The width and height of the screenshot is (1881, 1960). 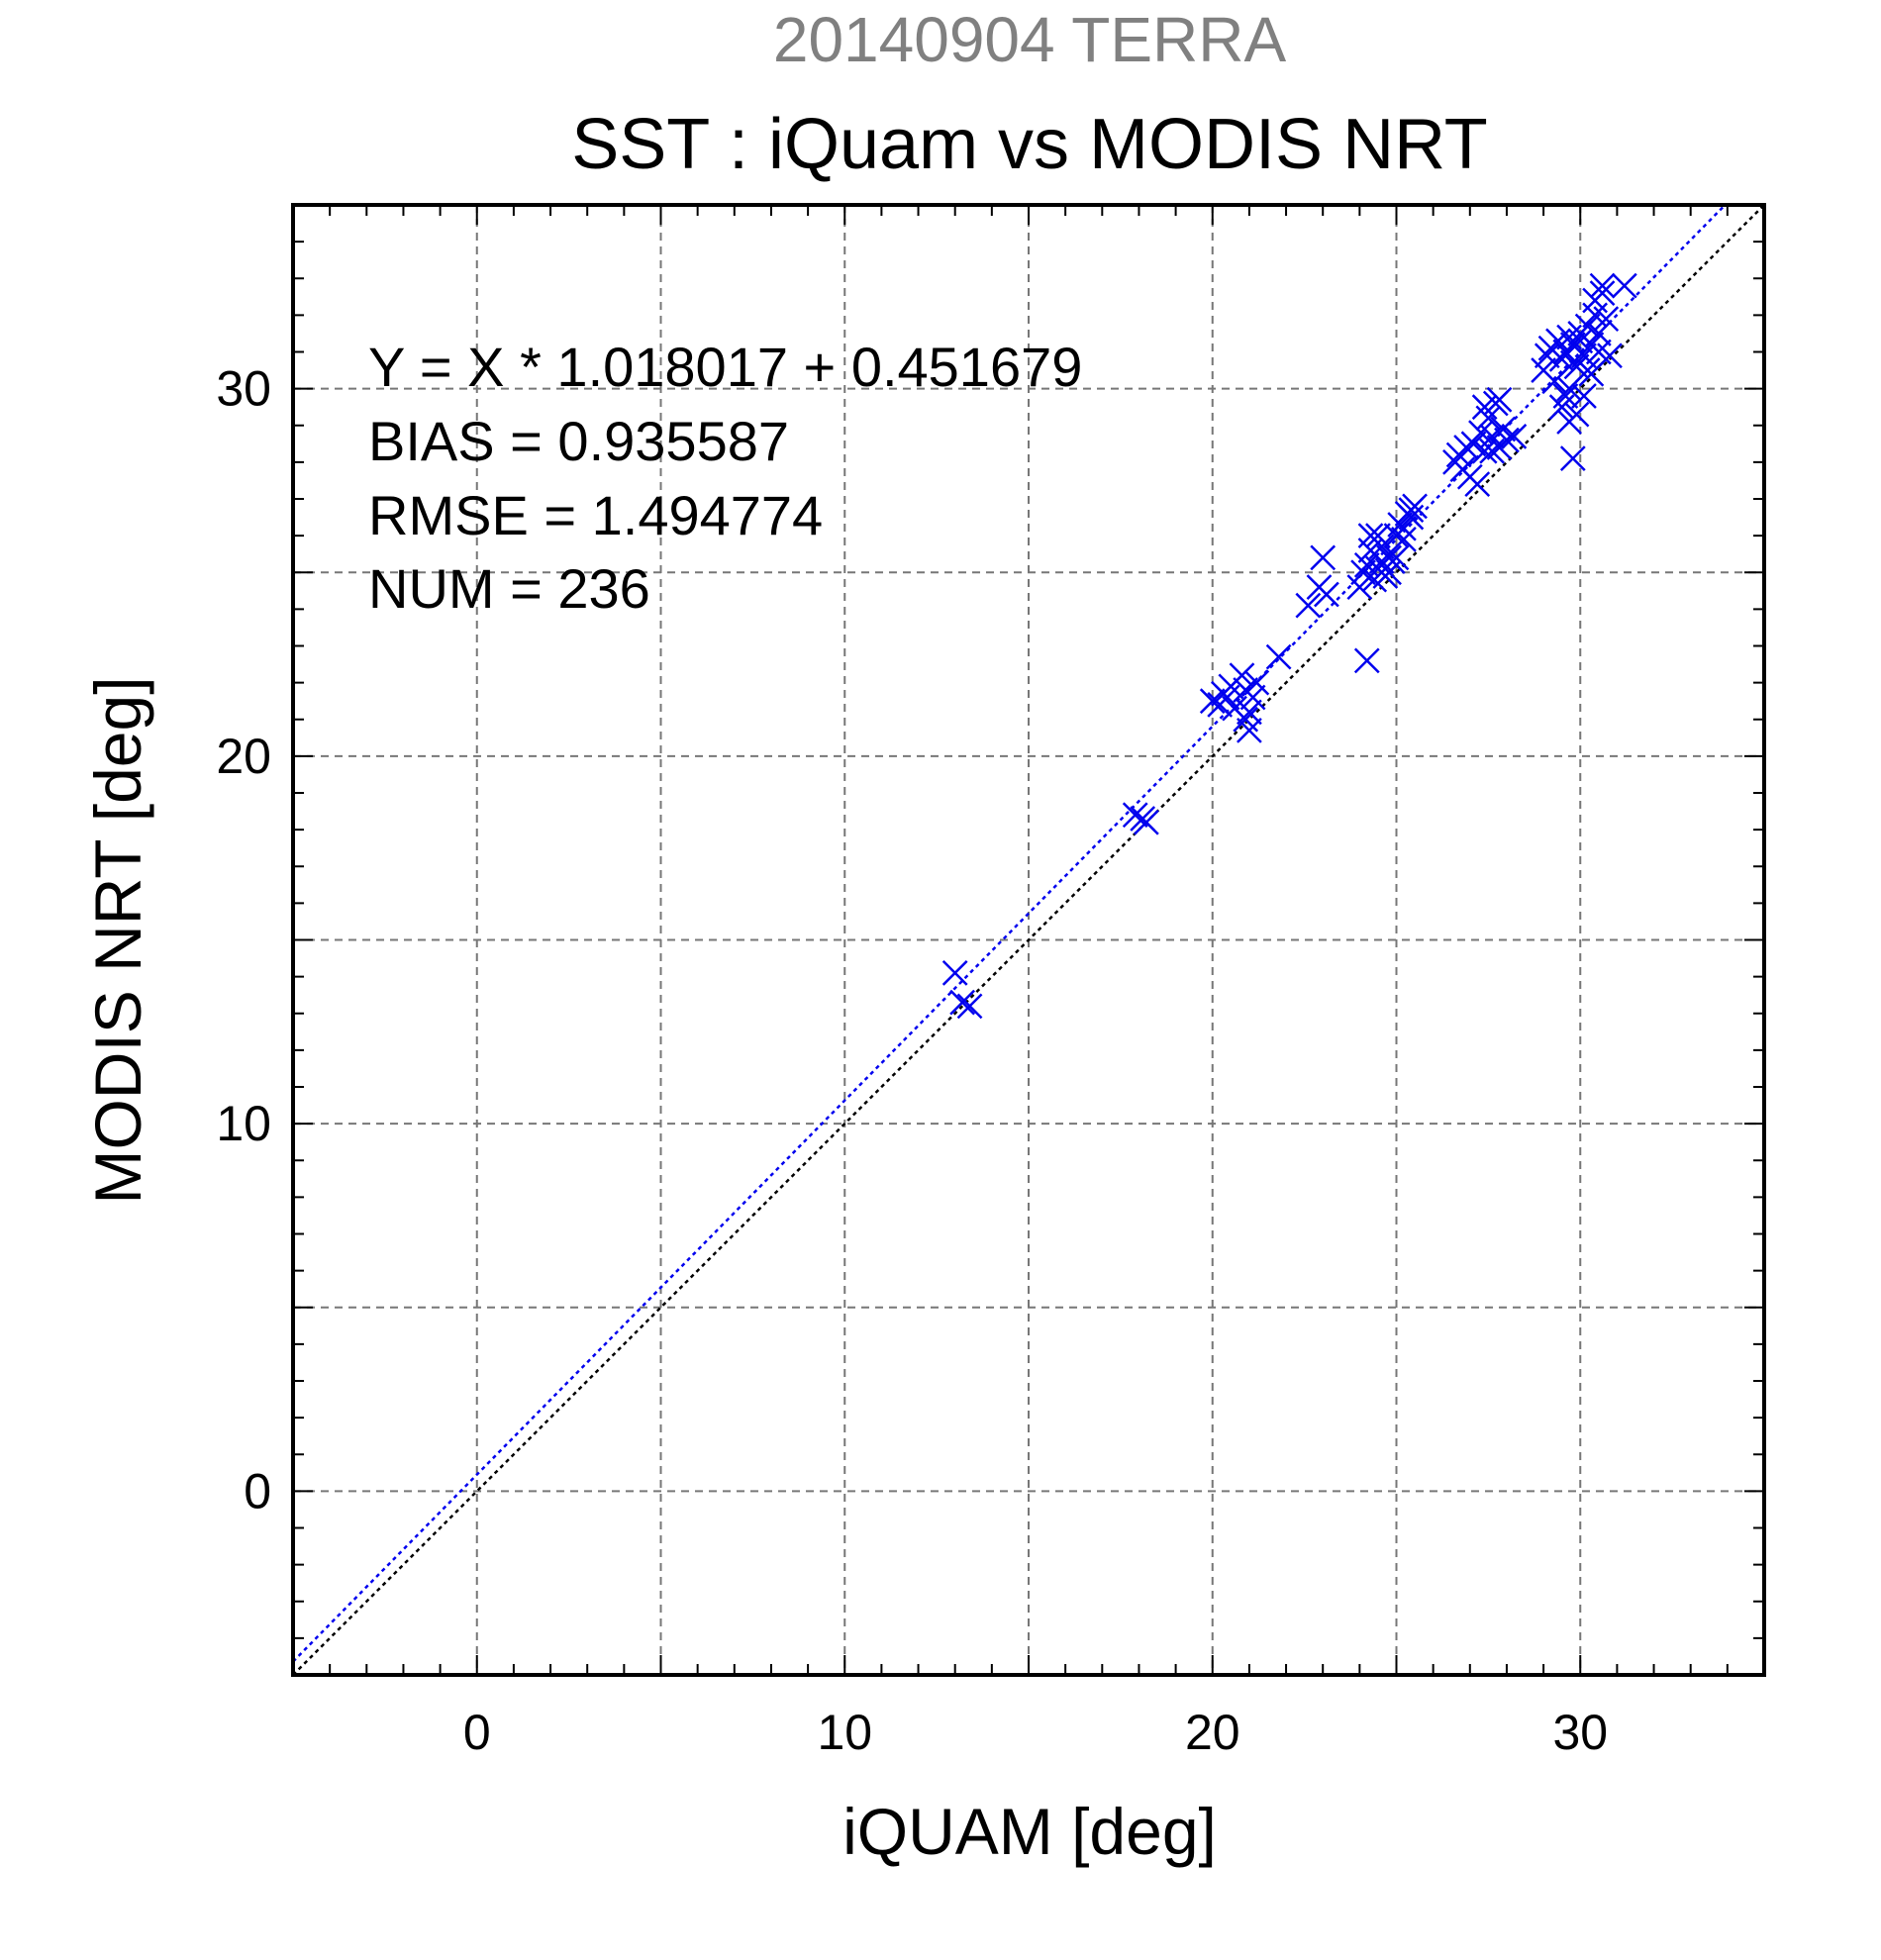 I want to click on x-tick-label: 0, so click(x=477, y=1732).